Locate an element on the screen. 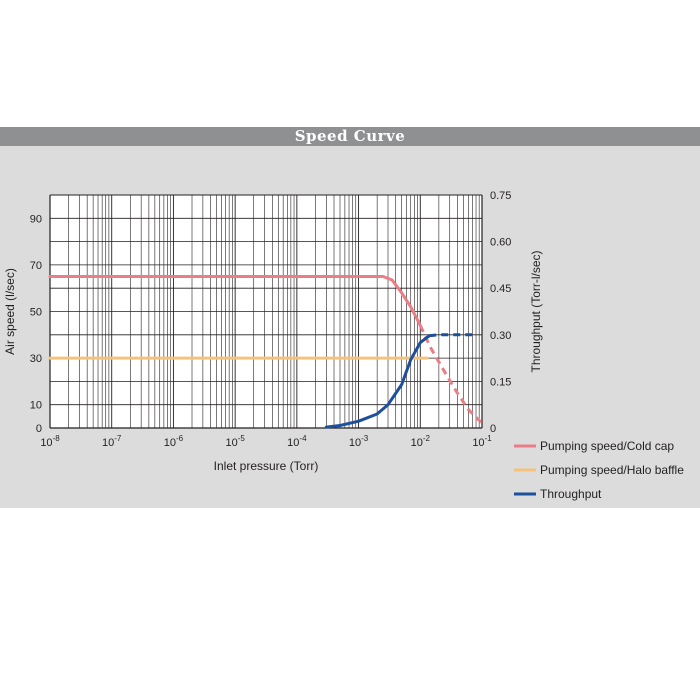 The width and height of the screenshot is (700, 700). y-tick-label: 70 is located at coordinates (36, 266).